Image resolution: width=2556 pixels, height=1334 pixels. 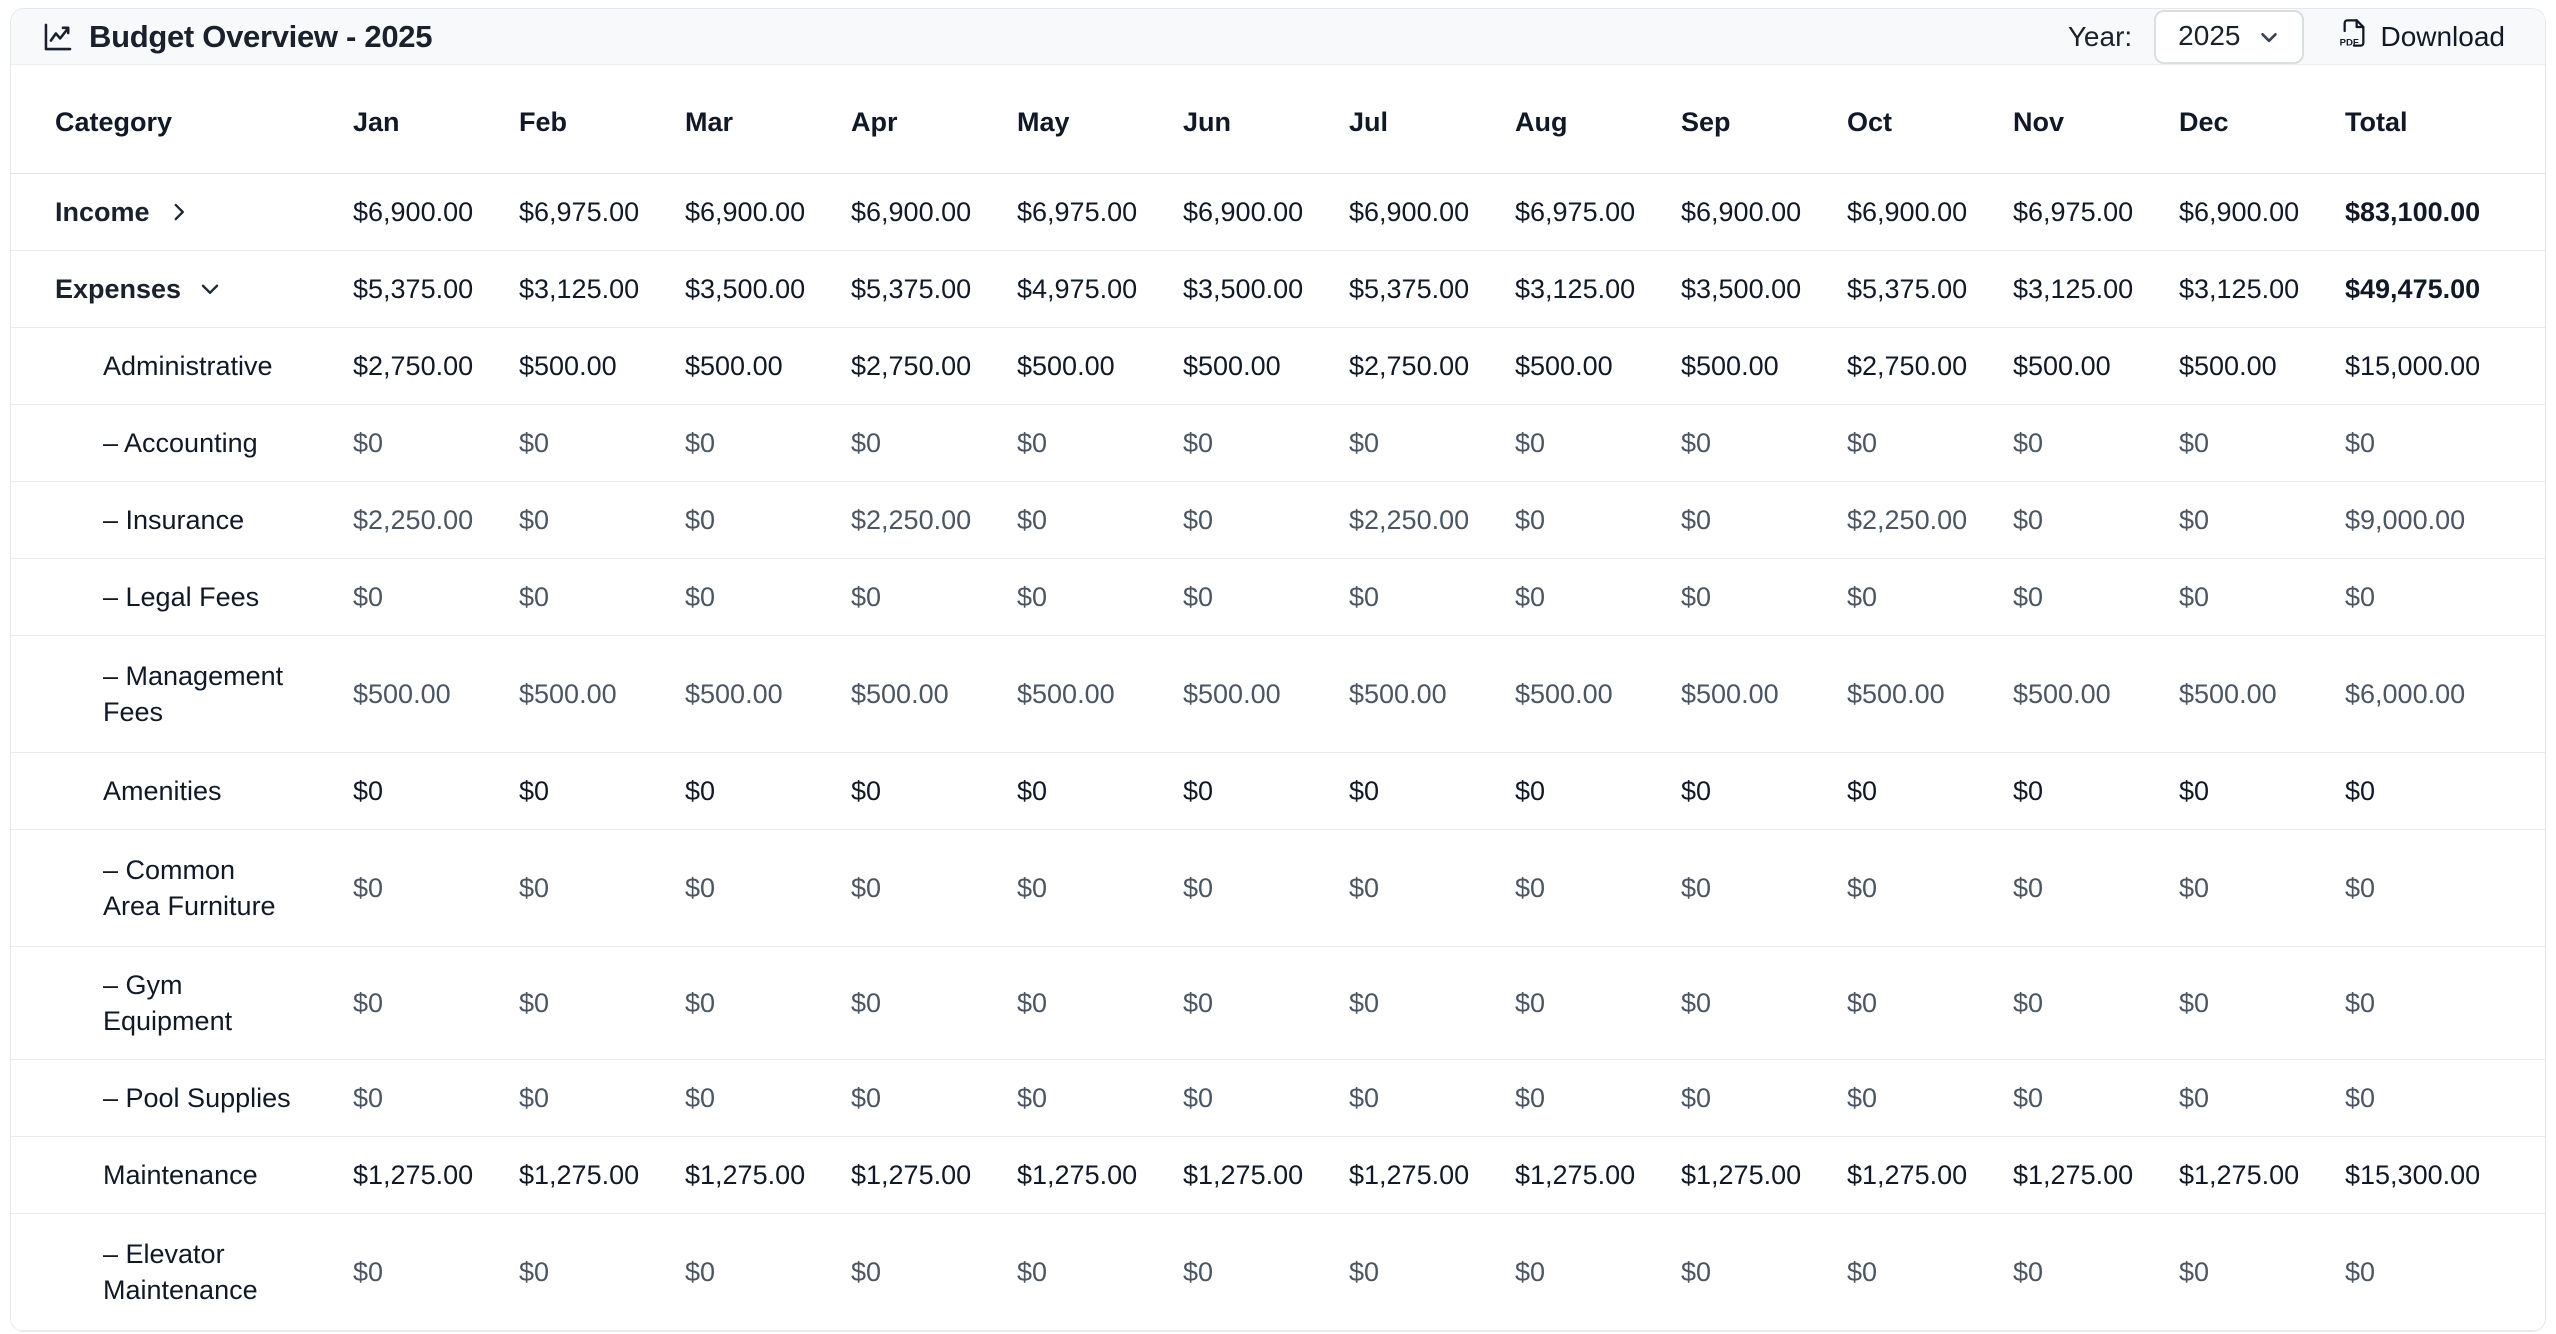 I want to click on amount-cell-nov: $1,275.00, so click(x=2054, y=1175).